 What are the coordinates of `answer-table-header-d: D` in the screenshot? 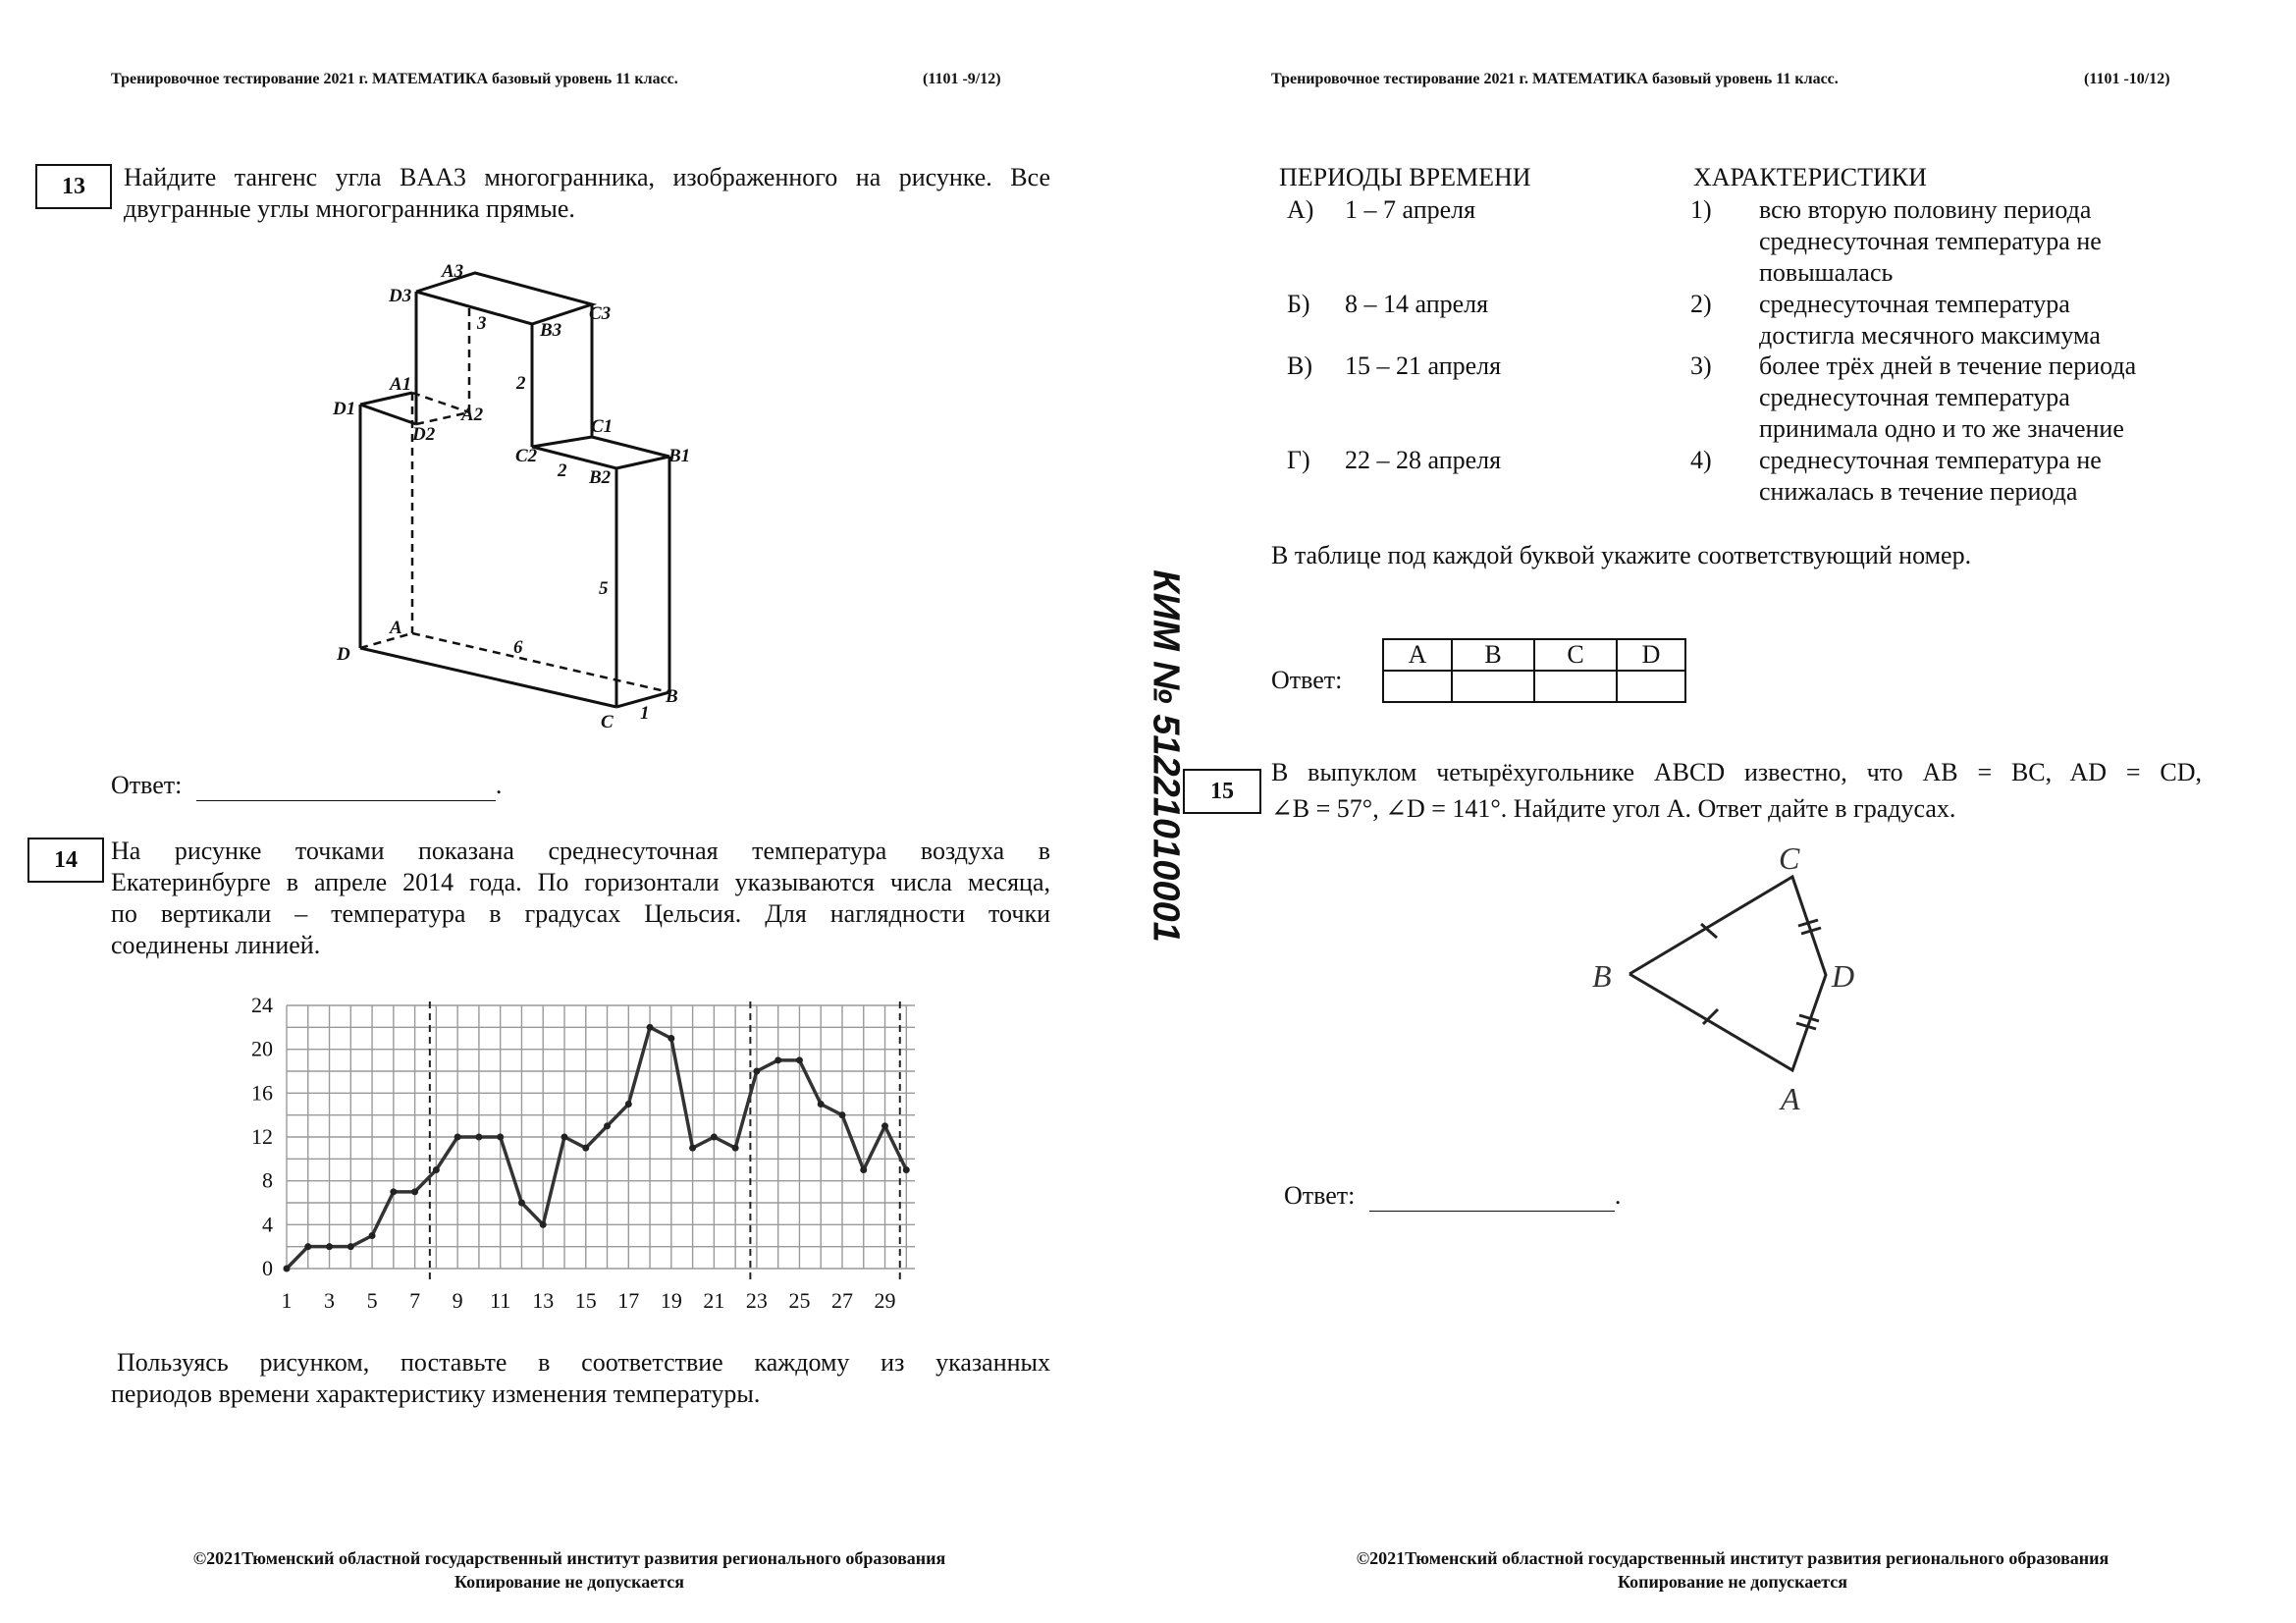 It's located at (1651, 655).